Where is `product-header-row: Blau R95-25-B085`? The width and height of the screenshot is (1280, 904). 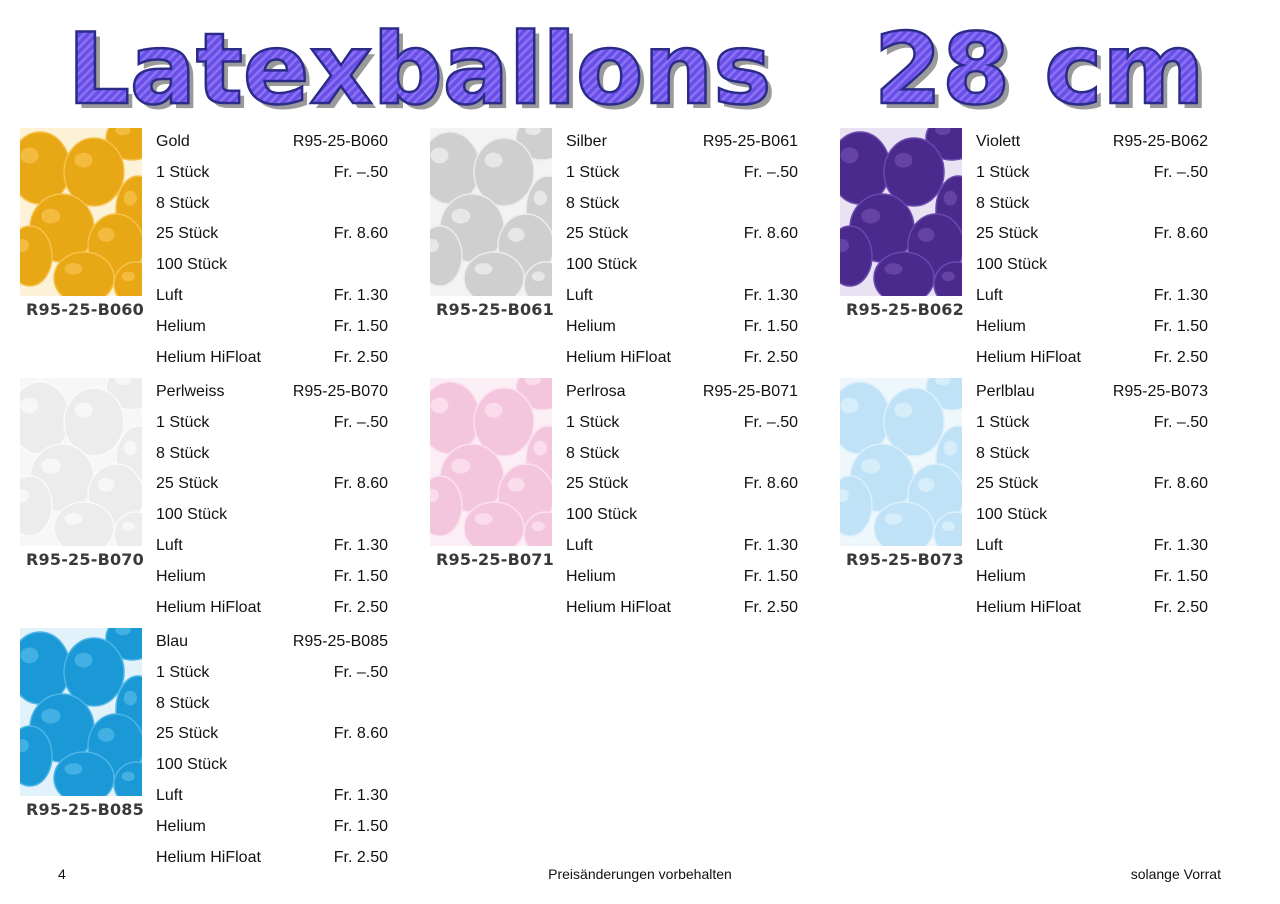
product-header-row: Blau R95-25-B085 is located at coordinates (272, 645).